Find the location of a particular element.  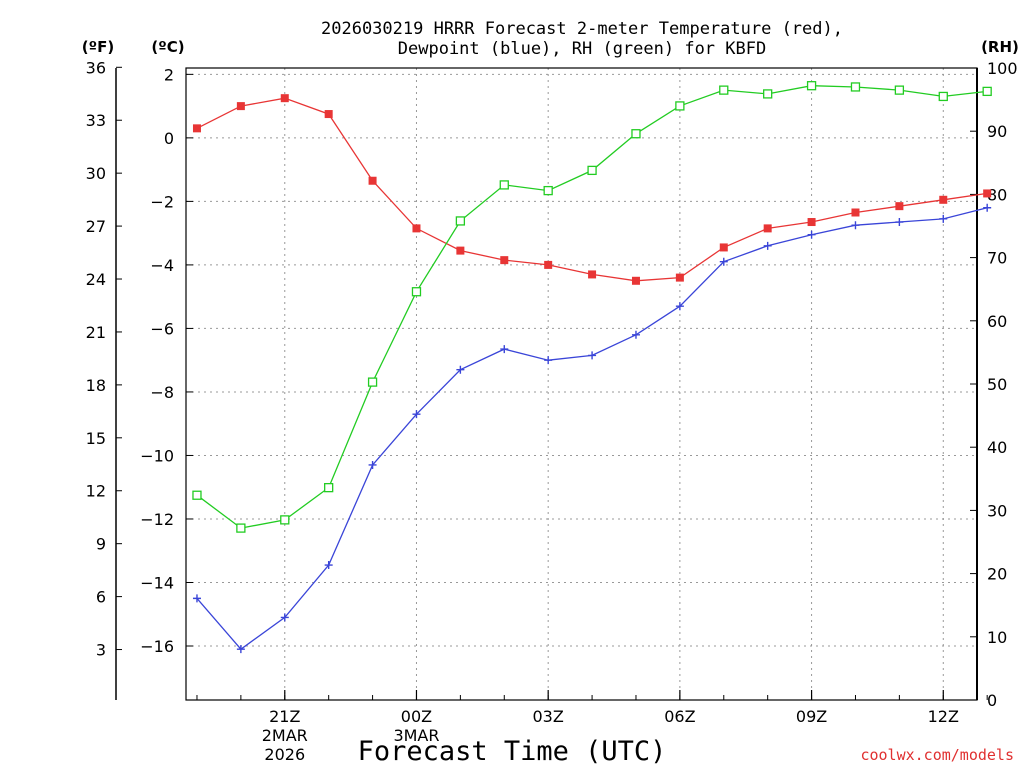

celsius-tick-label: −4 is located at coordinates (162, 265).